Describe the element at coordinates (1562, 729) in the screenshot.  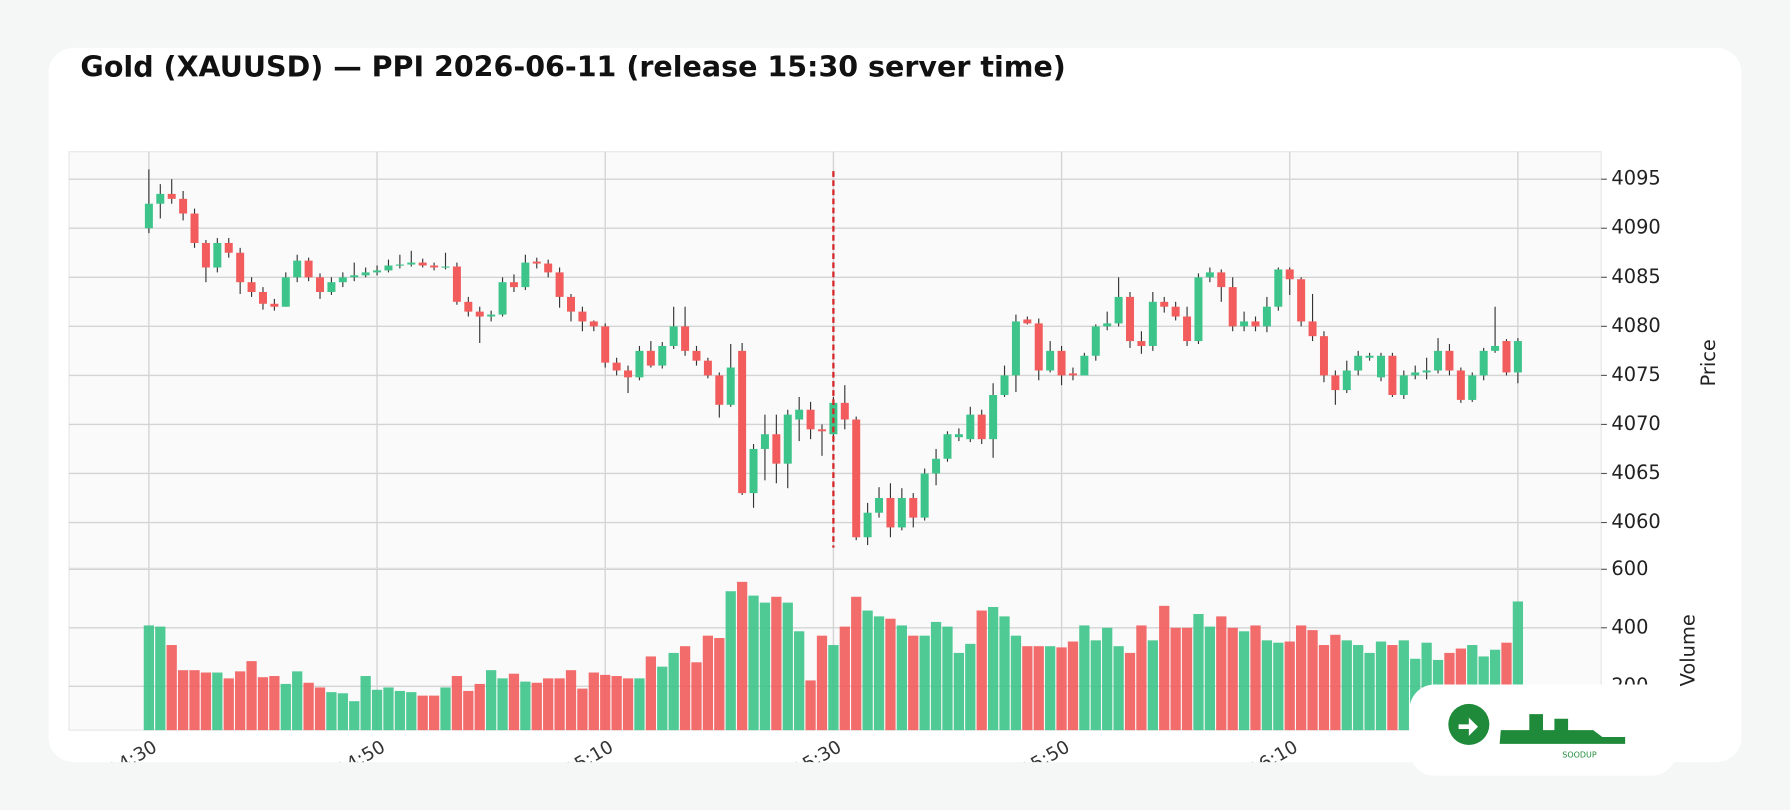
I see `logo-wordmark` at that location.